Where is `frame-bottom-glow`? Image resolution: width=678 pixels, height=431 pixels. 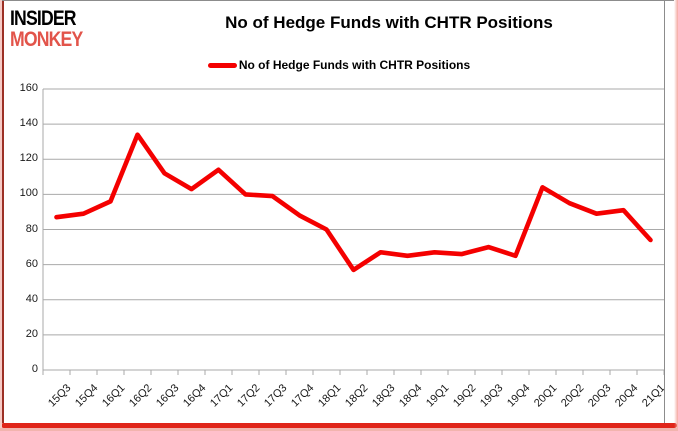 frame-bottom-glow is located at coordinates (339, 429).